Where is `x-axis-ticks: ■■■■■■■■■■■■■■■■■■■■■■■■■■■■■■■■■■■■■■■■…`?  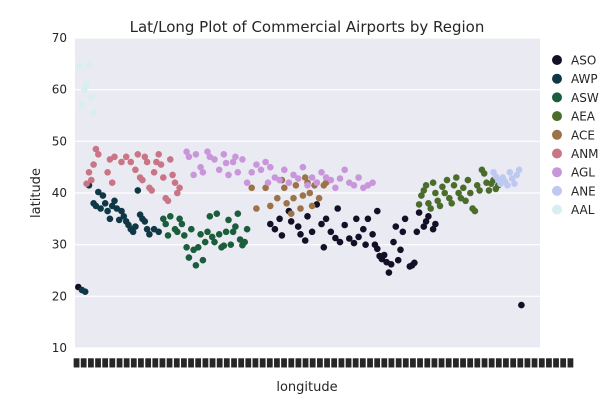 x-axis-ticks: ■■■■■■■■■■■■■■■■■■■■■■■■■■■■■■■■■■■■■■■■… is located at coordinates (323, 362).